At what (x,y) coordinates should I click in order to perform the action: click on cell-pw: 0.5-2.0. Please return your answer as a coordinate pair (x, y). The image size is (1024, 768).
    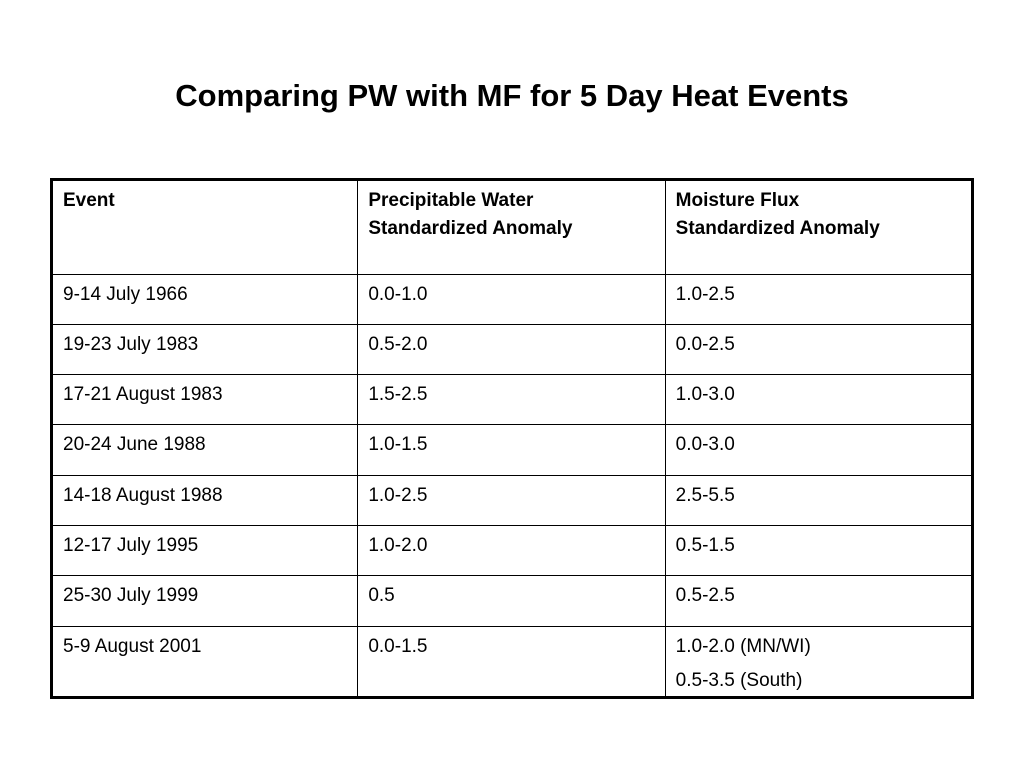
    Looking at the image, I should click on (511, 349).